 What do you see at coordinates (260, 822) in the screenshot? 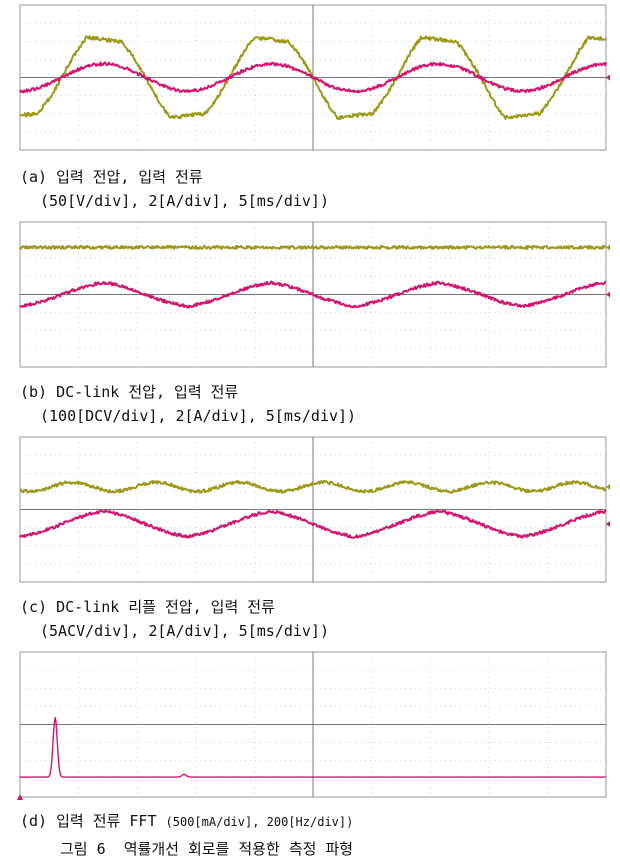
I see `caption-d-scale: (500[mA/div], 200[Hz/div])` at bounding box center [260, 822].